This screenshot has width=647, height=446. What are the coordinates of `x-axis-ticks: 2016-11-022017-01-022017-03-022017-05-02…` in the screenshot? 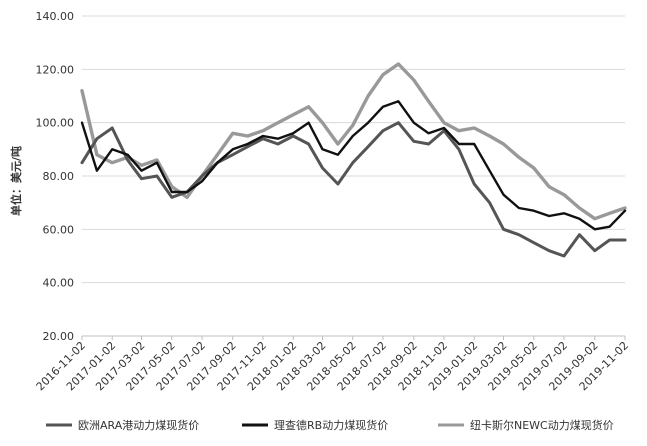 It's located at (332, 364).